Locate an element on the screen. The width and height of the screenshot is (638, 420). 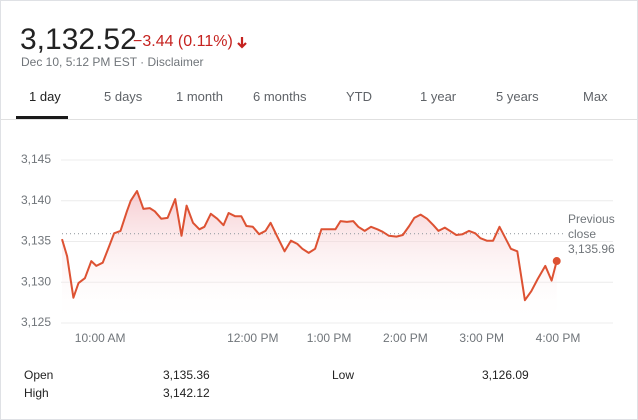
previous-close-title: Previous close is located at coordinates (591, 226).